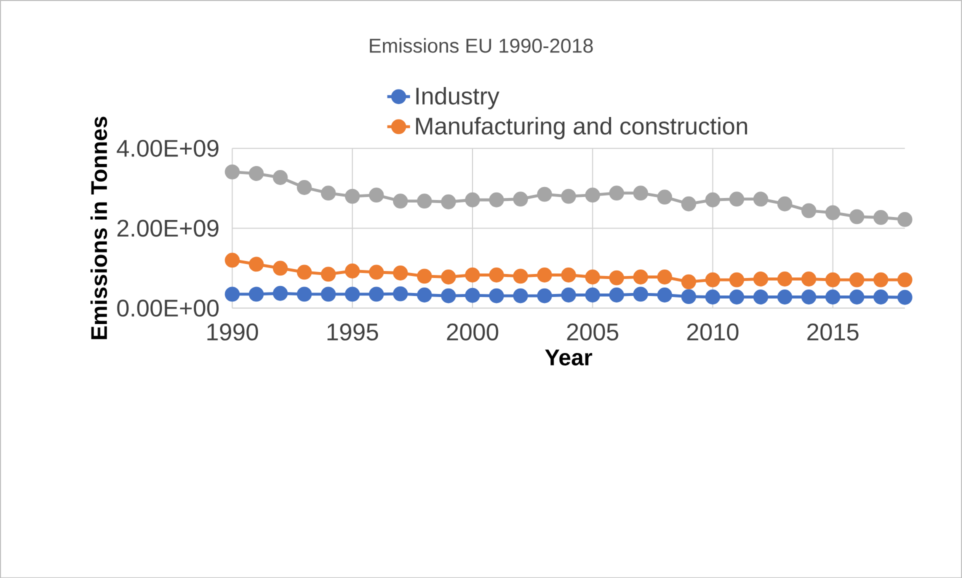 Image resolution: width=962 pixels, height=578 pixels. I want to click on y-tick-label: 2.00E+09, so click(167, 228).